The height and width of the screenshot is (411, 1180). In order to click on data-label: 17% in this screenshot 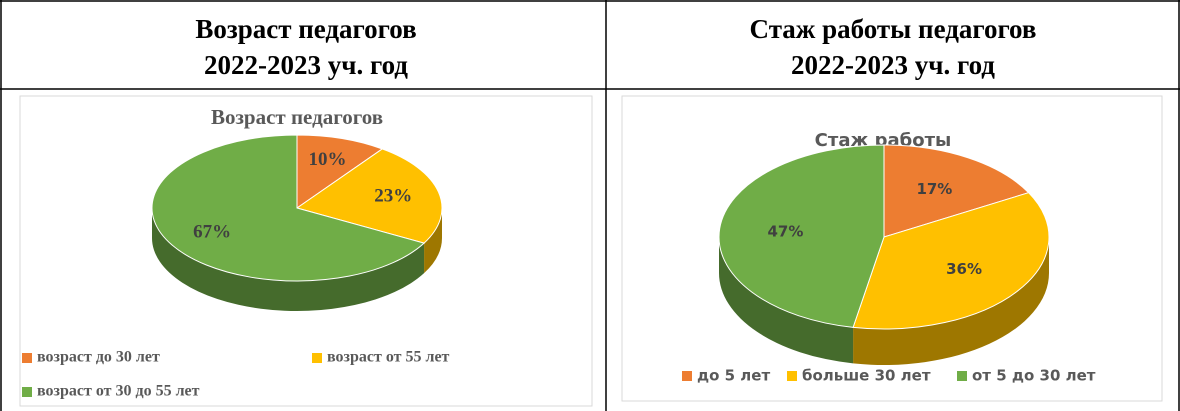, I will do `click(934, 189)`.